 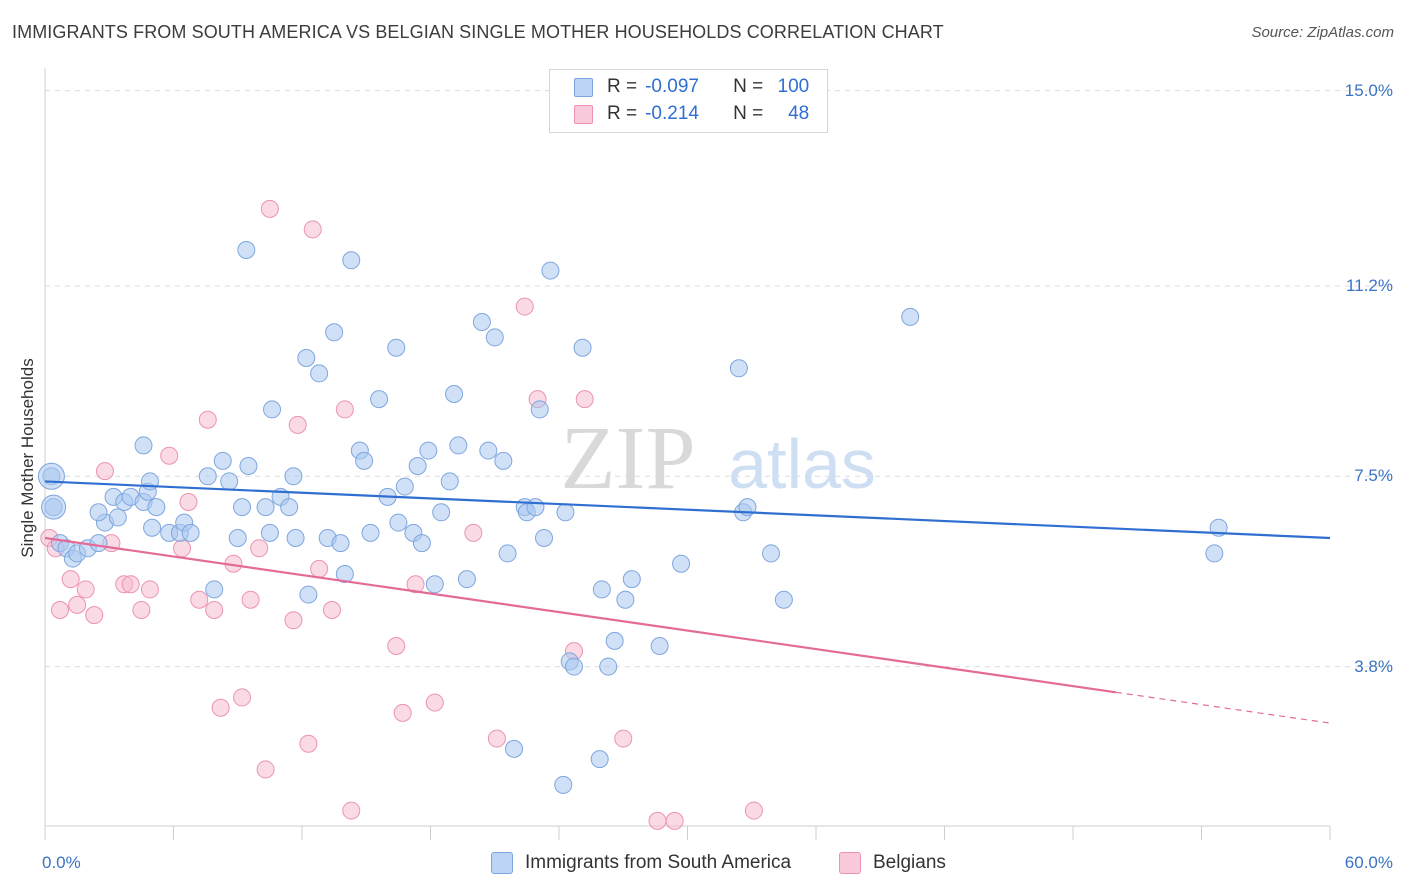 What do you see at coordinates (718, 458) in the screenshot?
I see `watermark: ZIP atlas` at bounding box center [718, 458].